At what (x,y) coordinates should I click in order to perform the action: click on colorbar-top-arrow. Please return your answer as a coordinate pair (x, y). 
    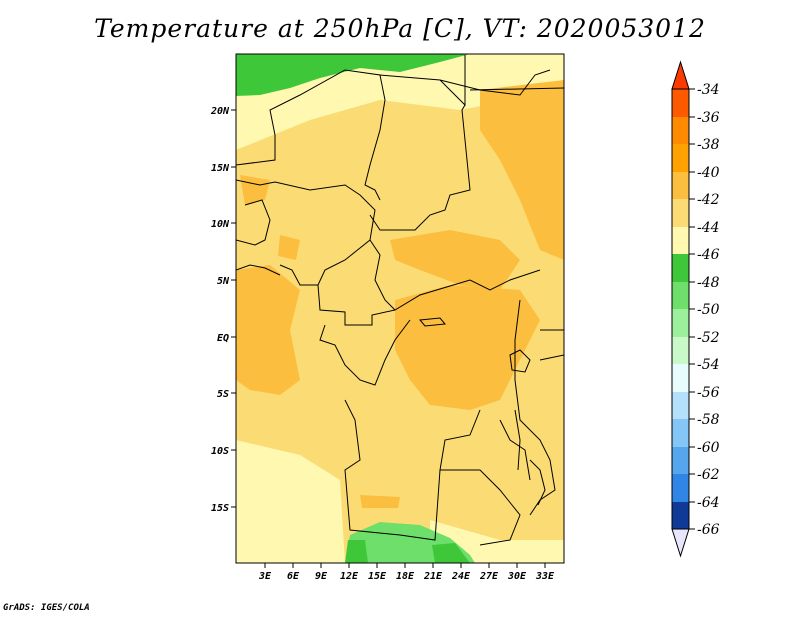
    Looking at the image, I should click on (680, 75).